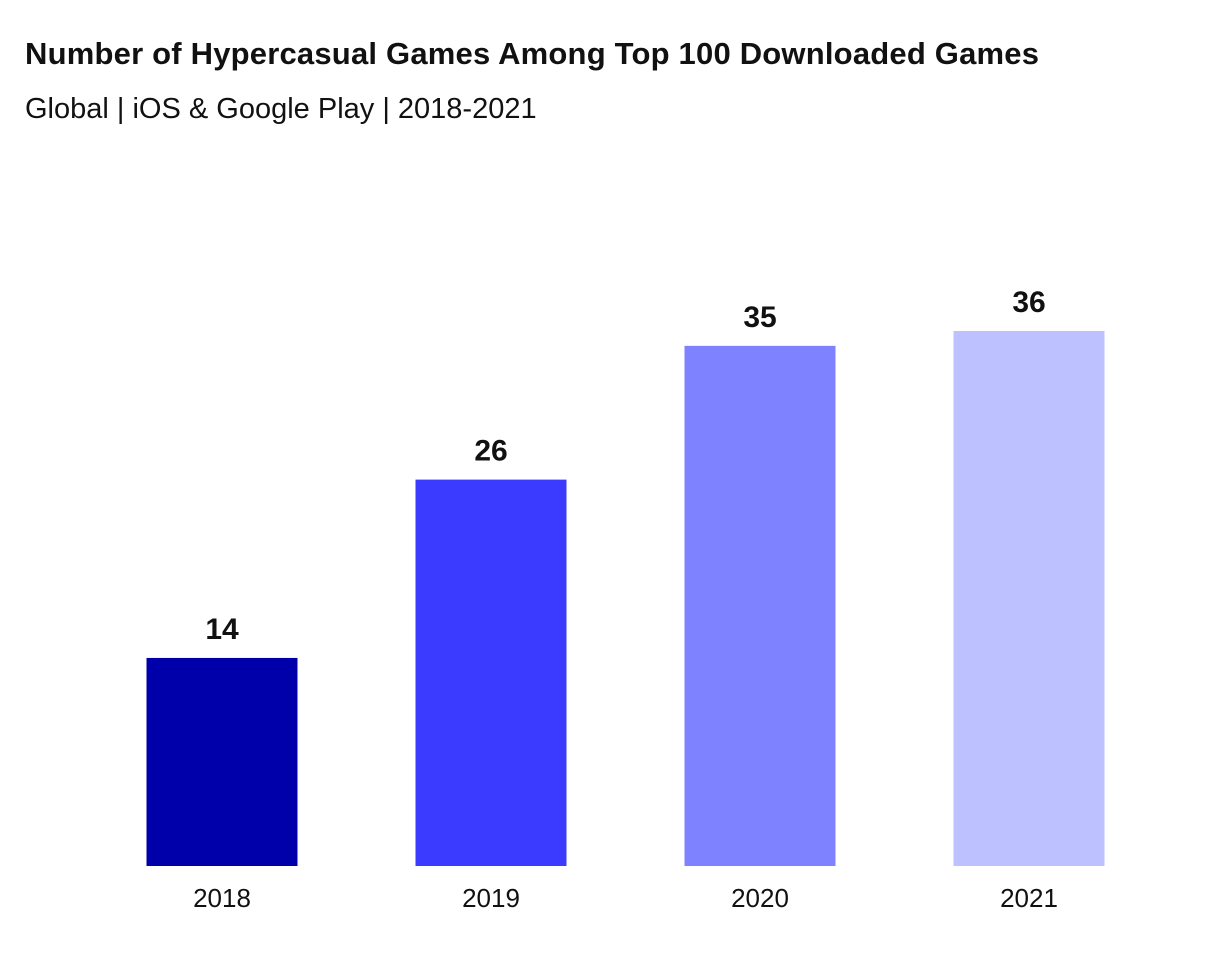 The width and height of the screenshot is (1208, 958). What do you see at coordinates (491, 898) in the screenshot?
I see `x-tick-label-2019: 2019` at bounding box center [491, 898].